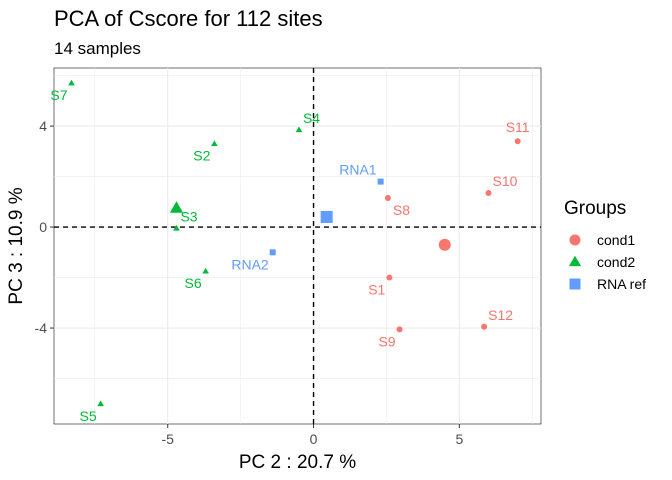 The image size is (672, 480). What do you see at coordinates (500, 315) in the screenshot?
I see `point-label: S12` at bounding box center [500, 315].